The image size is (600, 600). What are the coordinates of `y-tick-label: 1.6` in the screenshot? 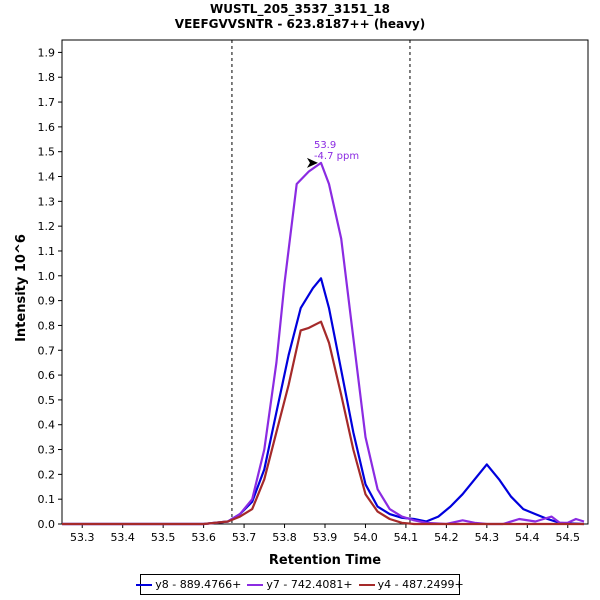 It's located at (47, 127).